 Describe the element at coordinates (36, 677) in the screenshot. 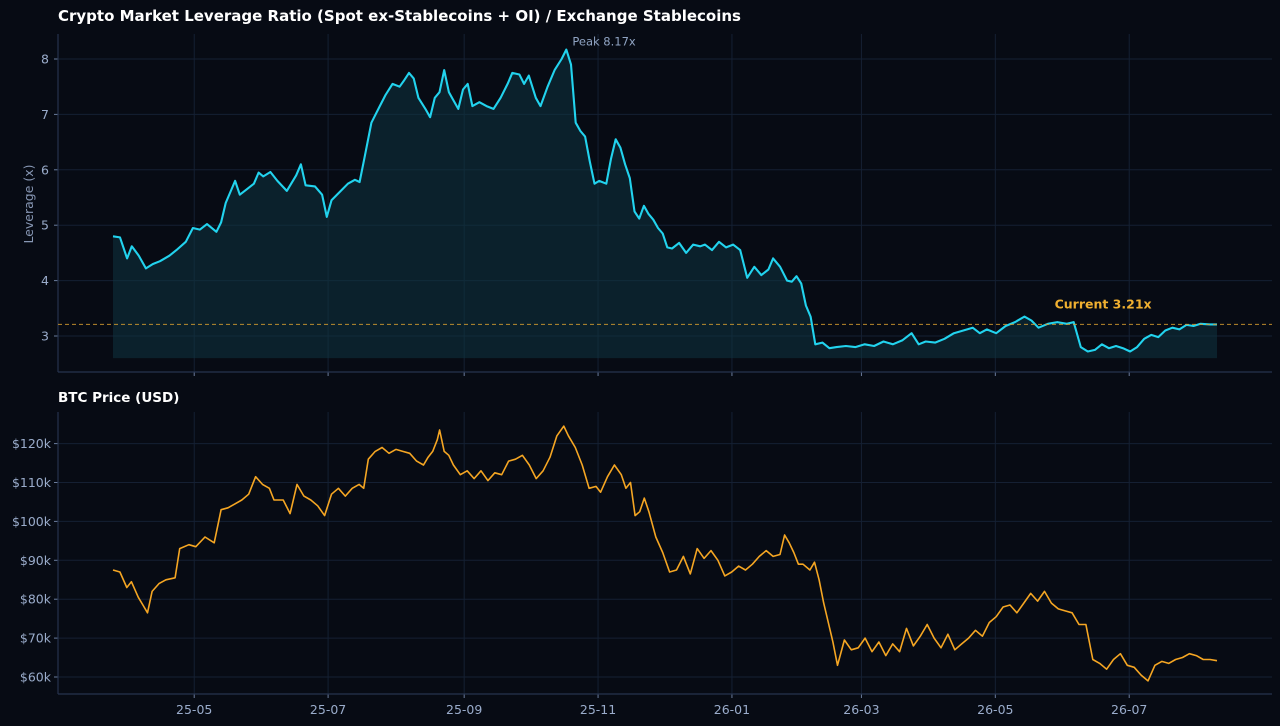

I see `y-tick-label: $60k` at that location.